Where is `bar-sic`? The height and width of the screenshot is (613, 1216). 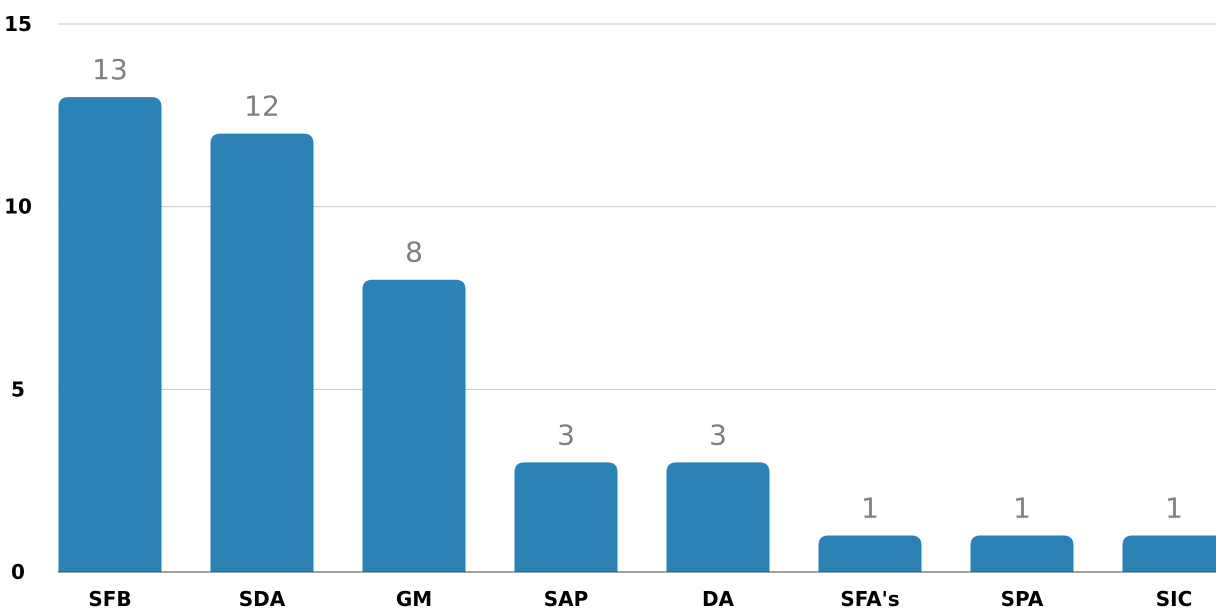 bar-sic is located at coordinates (1169, 553).